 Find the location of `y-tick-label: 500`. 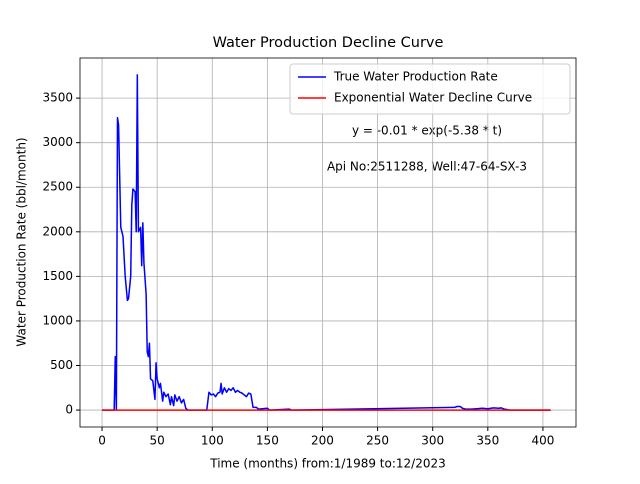

y-tick-label: 500 is located at coordinates (61, 365).